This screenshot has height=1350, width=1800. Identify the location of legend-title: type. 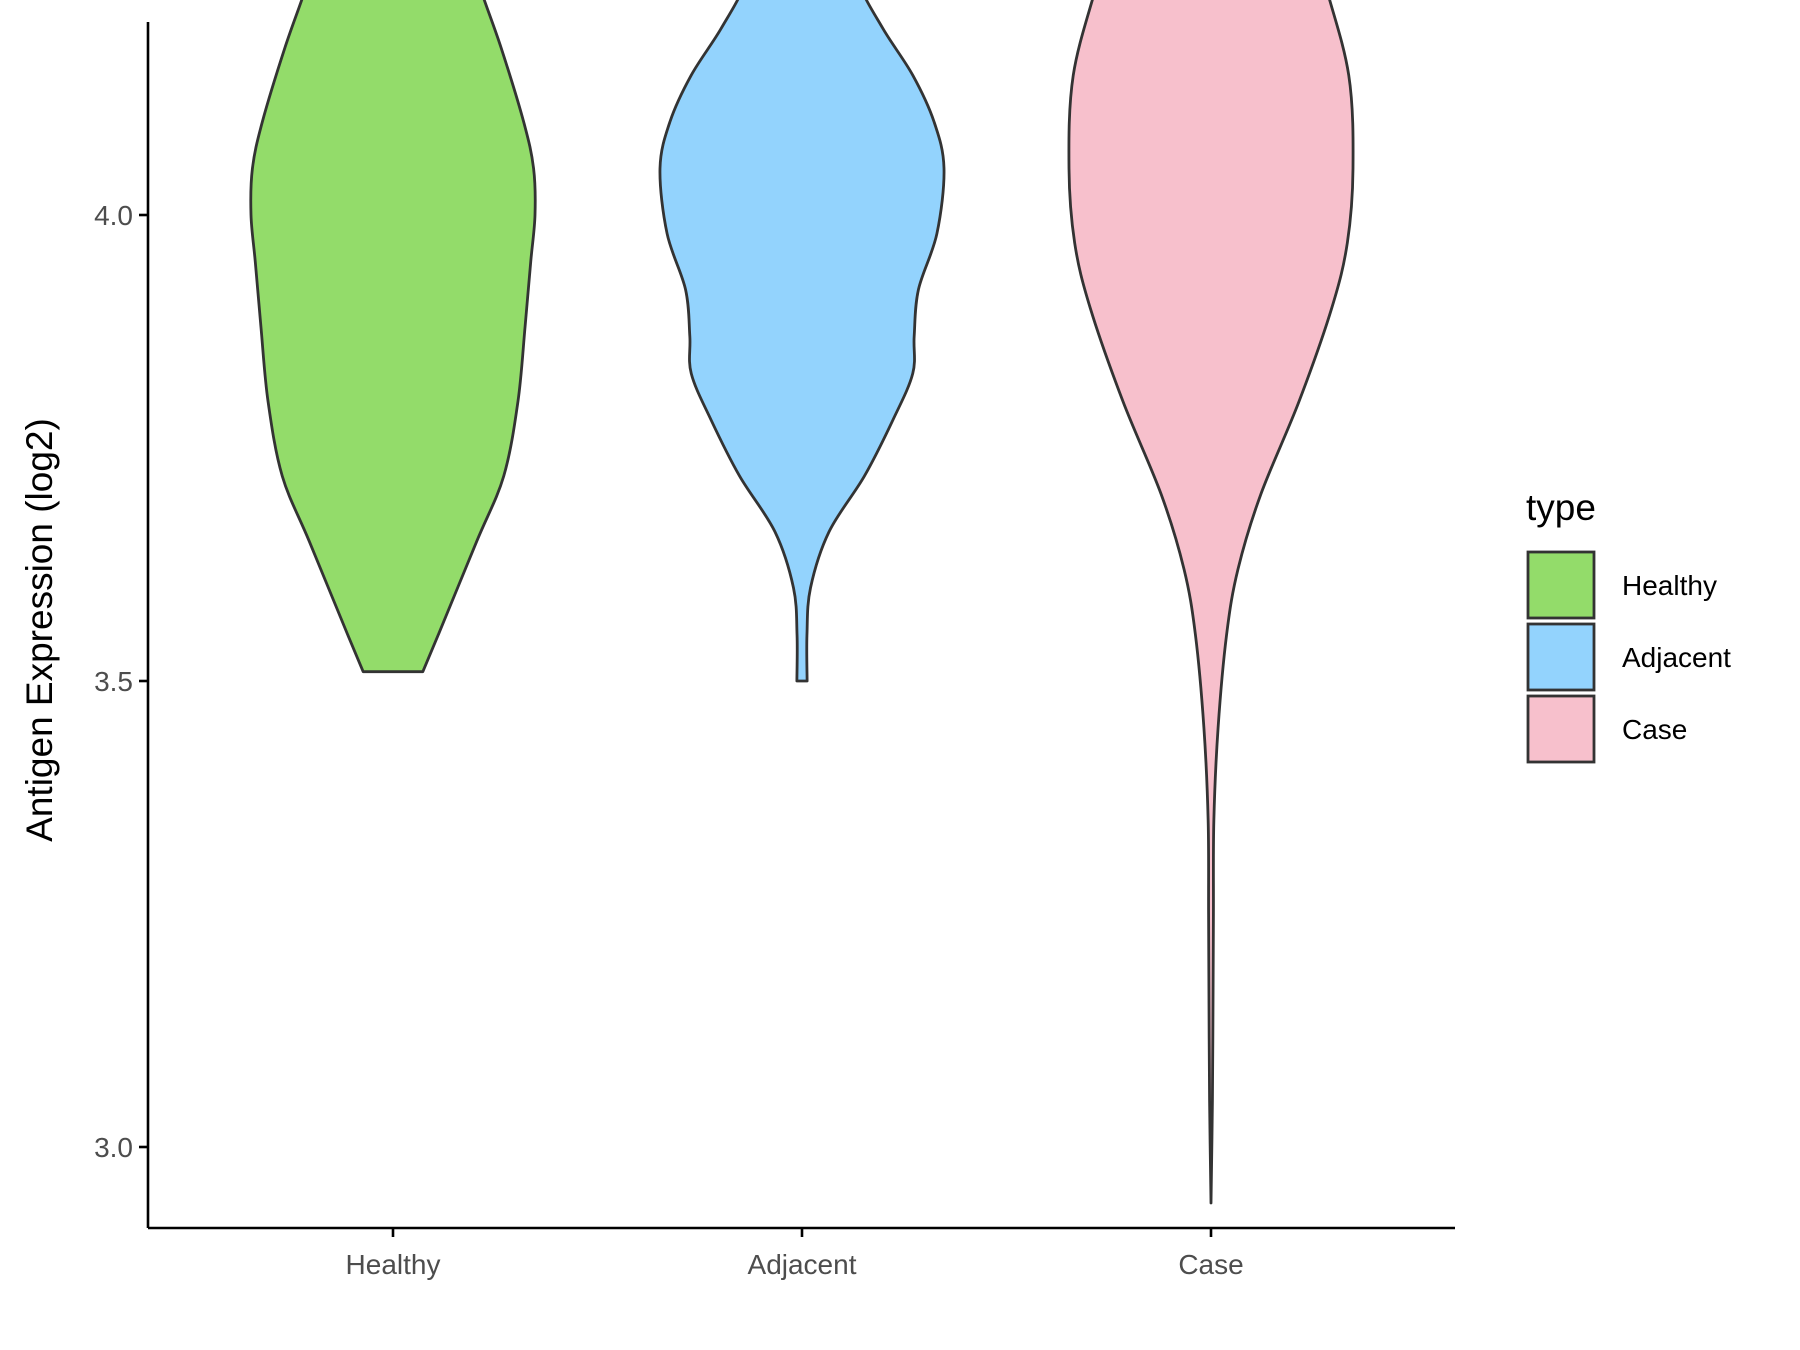
(1561, 507).